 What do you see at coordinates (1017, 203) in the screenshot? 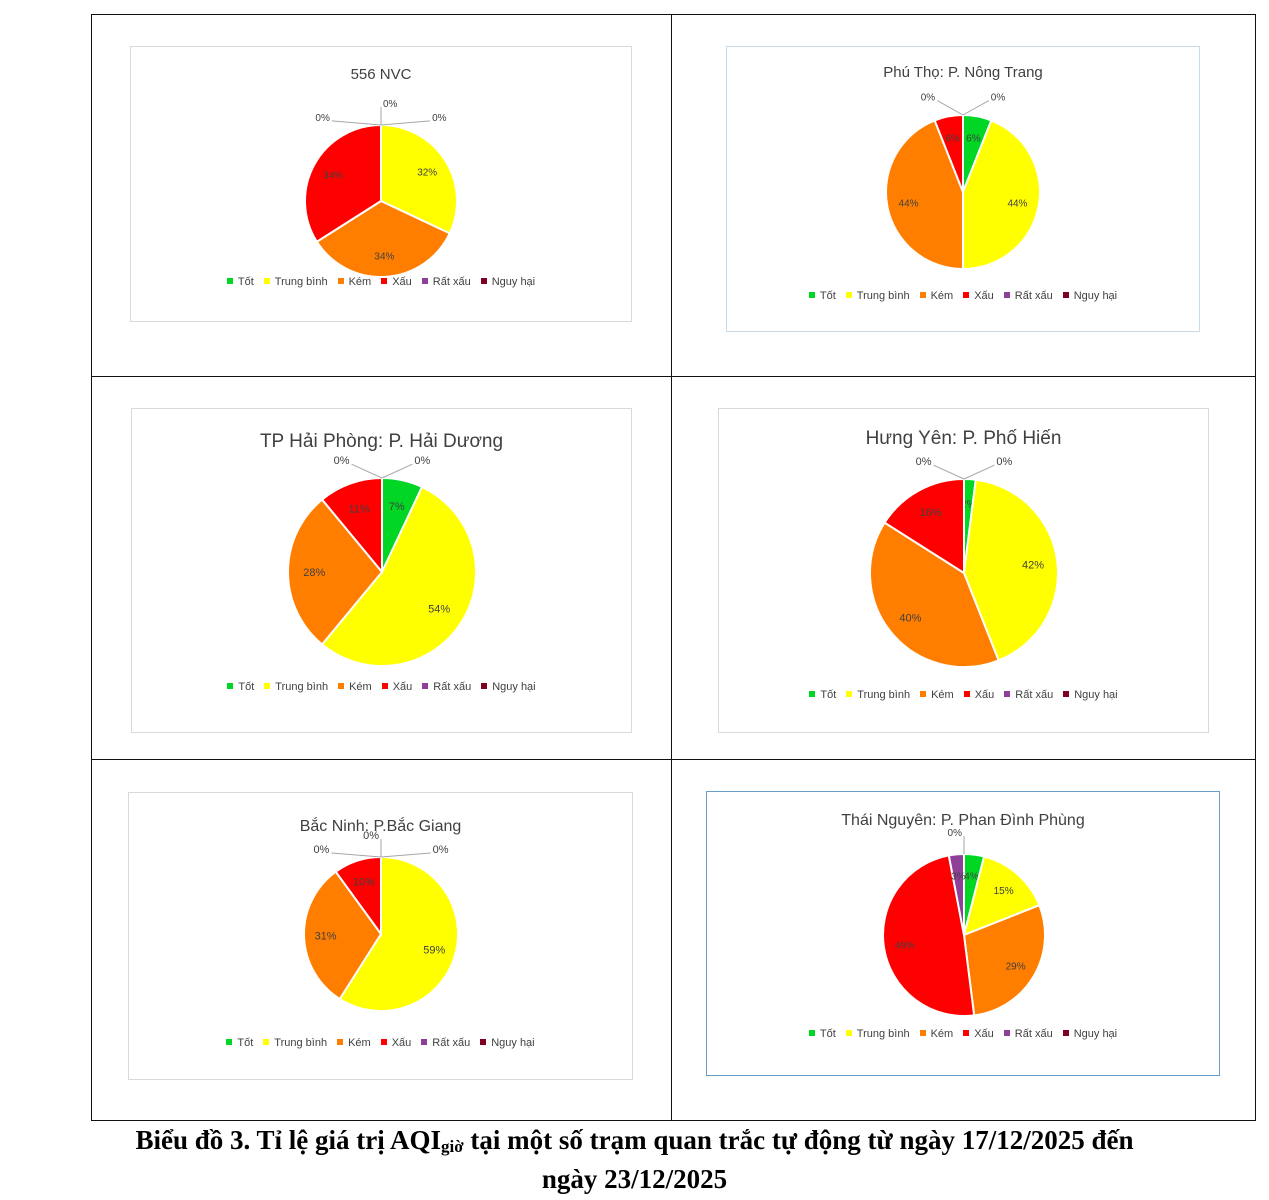
I see `data-label-trung-binh: 44%` at bounding box center [1017, 203].